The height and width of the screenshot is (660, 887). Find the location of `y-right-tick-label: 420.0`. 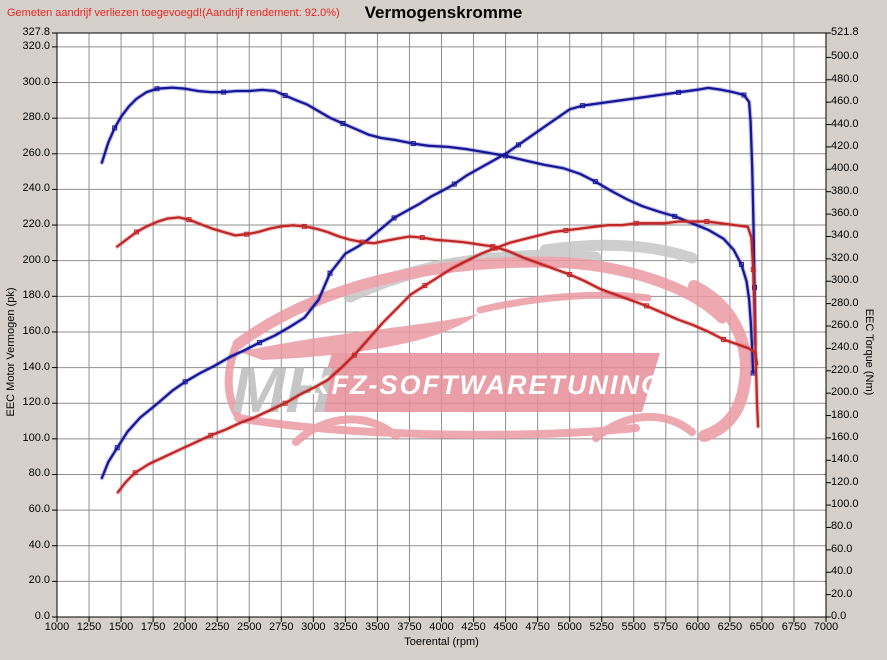

y-right-tick-label: 420.0 is located at coordinates (845, 145).